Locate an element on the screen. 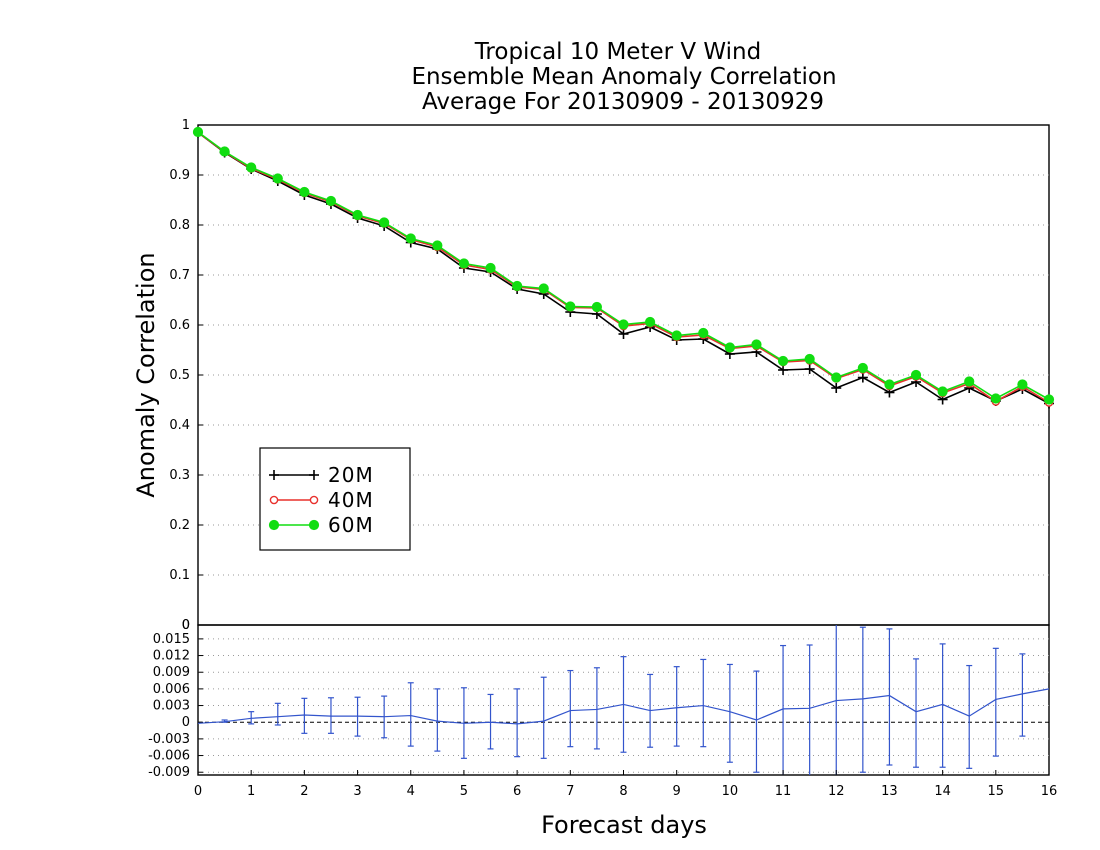 The image size is (1100, 850). legend-label: 40M is located at coordinates (351, 500).